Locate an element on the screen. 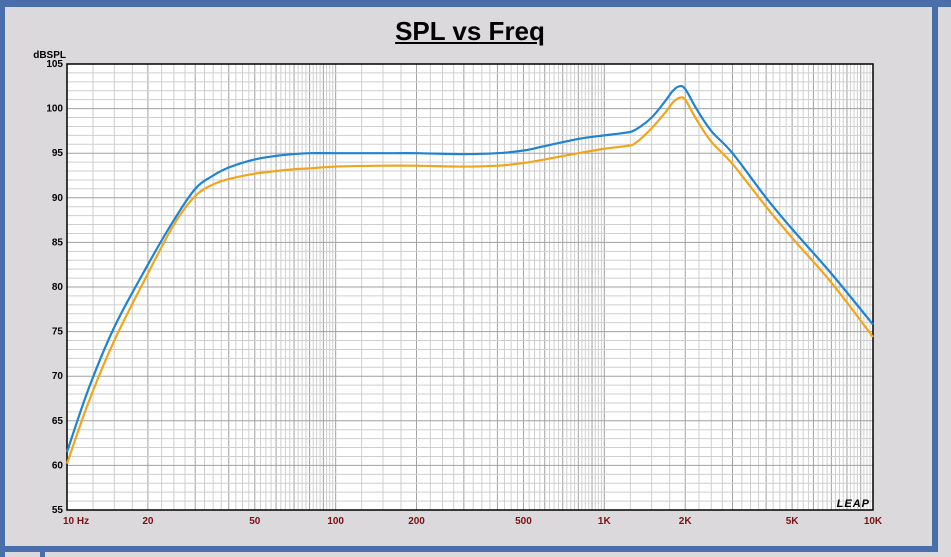 The width and height of the screenshot is (951, 557). x-tick-label: 200 is located at coordinates (416, 521).